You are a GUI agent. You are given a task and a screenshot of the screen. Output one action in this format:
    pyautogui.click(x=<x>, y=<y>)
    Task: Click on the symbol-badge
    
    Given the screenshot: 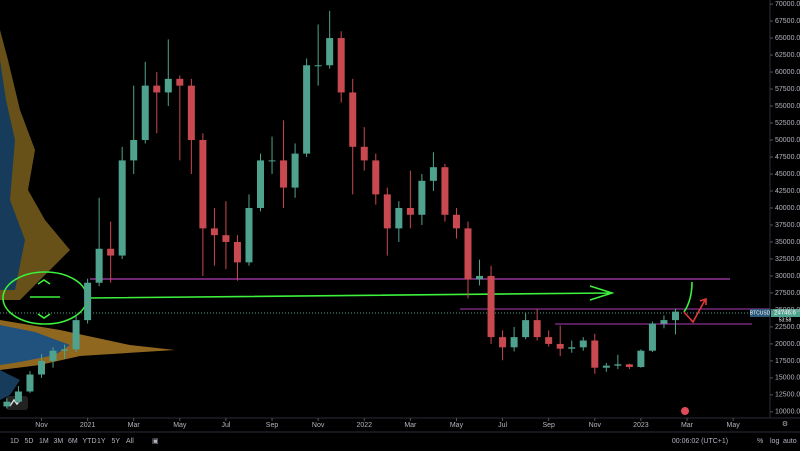 What is the action you would take?
    pyautogui.click(x=760, y=313)
    